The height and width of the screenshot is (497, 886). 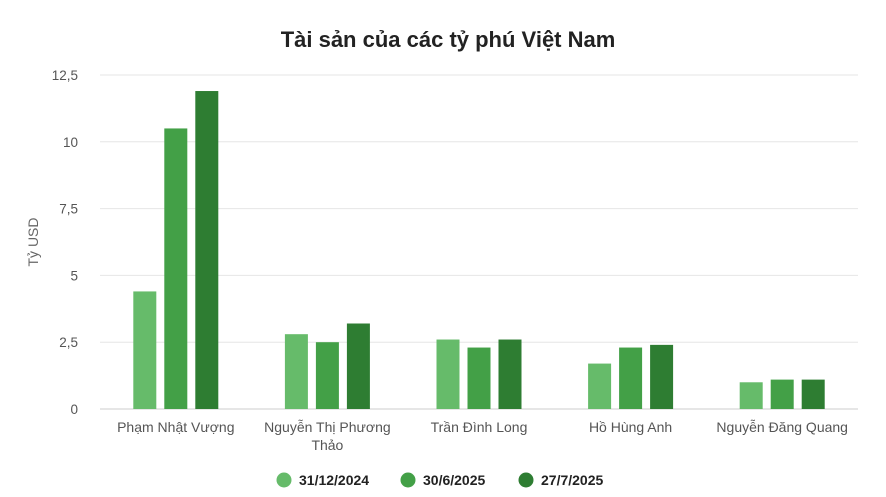 I want to click on y-axis-label: Tỷ USD, so click(x=33, y=242).